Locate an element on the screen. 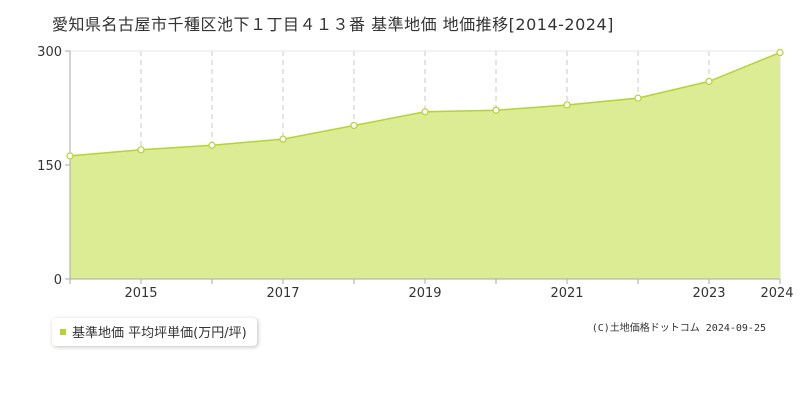 This screenshot has height=400, width=800. chart-title: 愛知県名古屋市千種区池下１丁目４１３番 基準地価 地価推移[2014-2024] is located at coordinates (333, 24).